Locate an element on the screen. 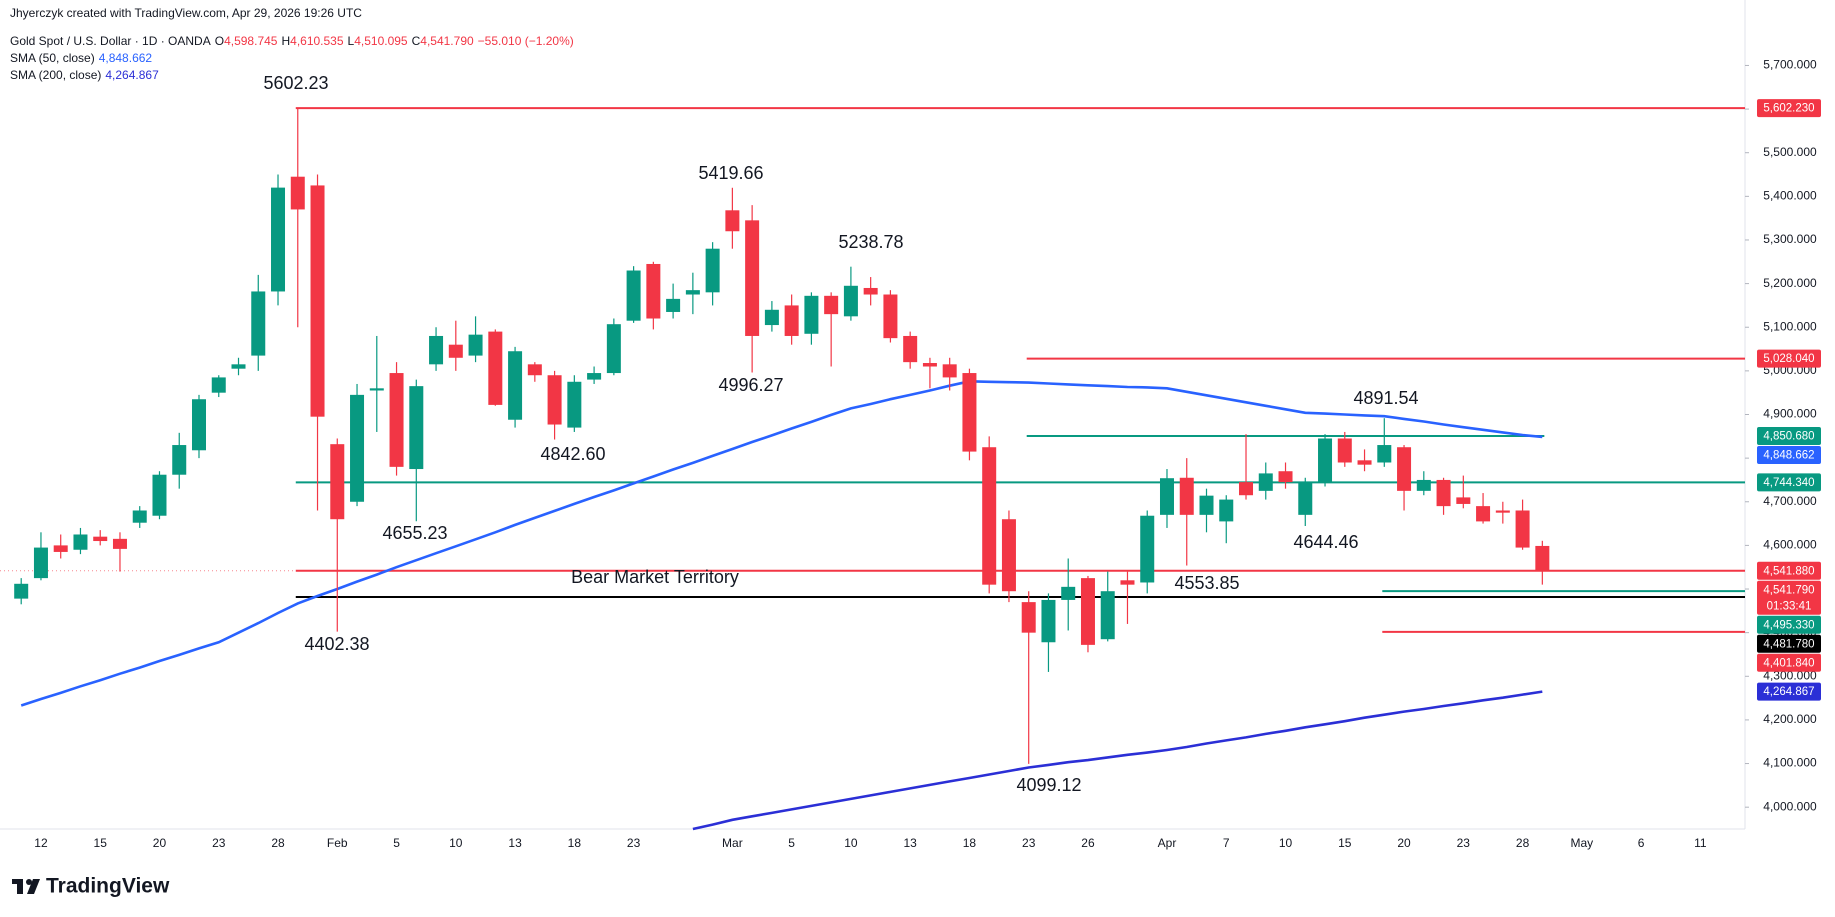  ohlc-key: L is located at coordinates (351, 41).